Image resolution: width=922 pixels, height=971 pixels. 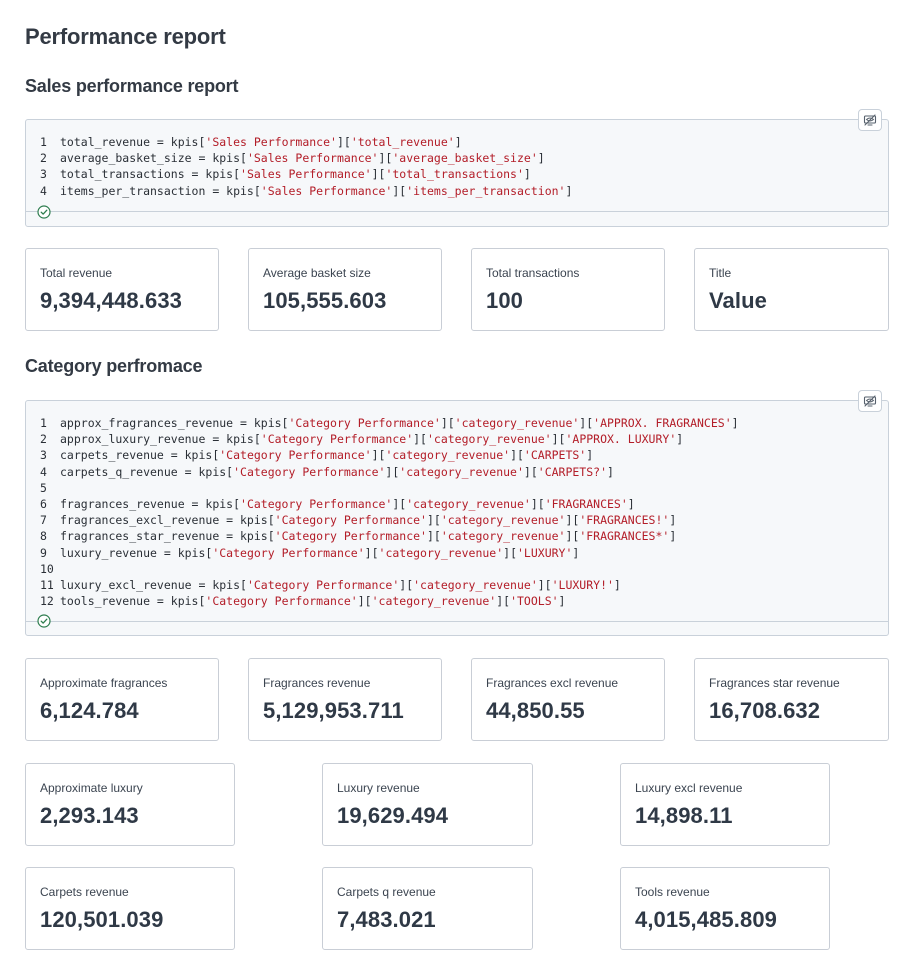 I want to click on section-title-category: Category perfromace, so click(x=114, y=366).